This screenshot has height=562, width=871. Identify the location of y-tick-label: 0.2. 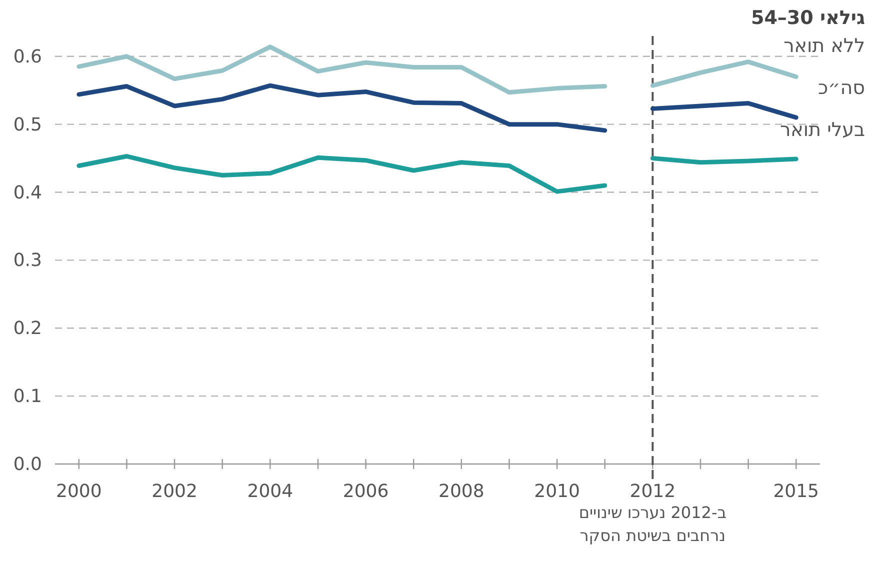
(27, 329).